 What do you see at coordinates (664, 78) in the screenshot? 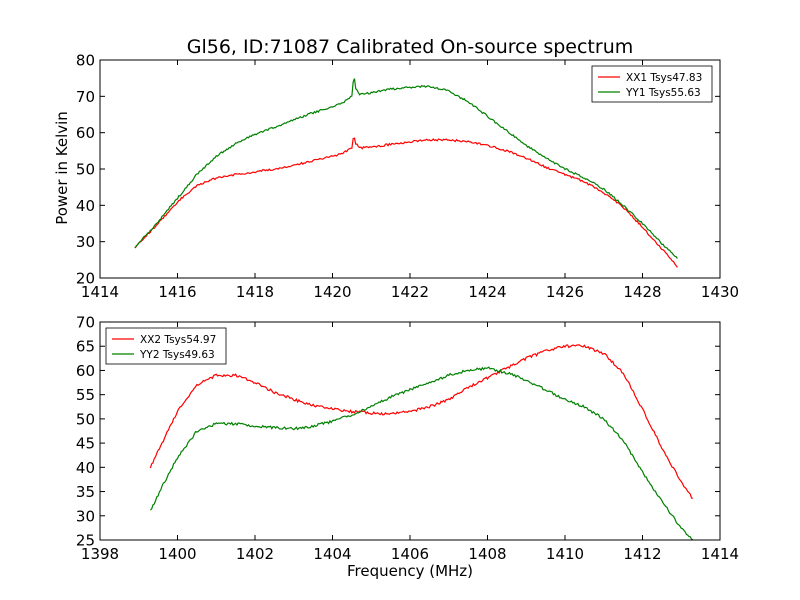
I see `legend-label: XX1 Tsys47.83` at bounding box center [664, 78].